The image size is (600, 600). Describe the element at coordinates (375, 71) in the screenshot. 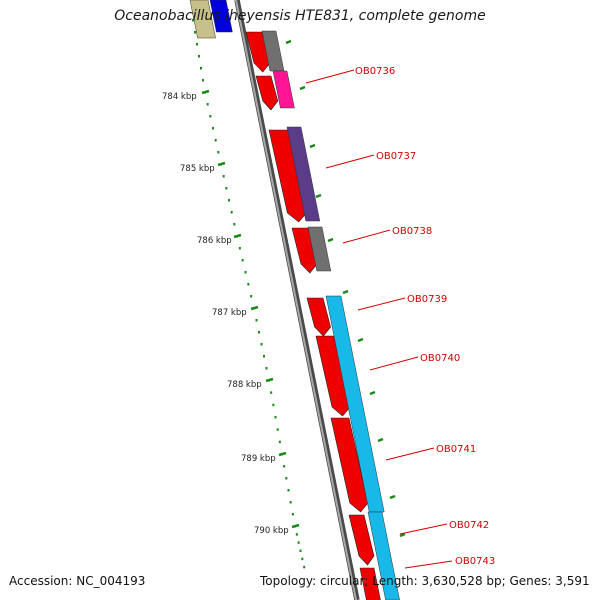

I see `gene-label-ob0736: OB0736` at that location.